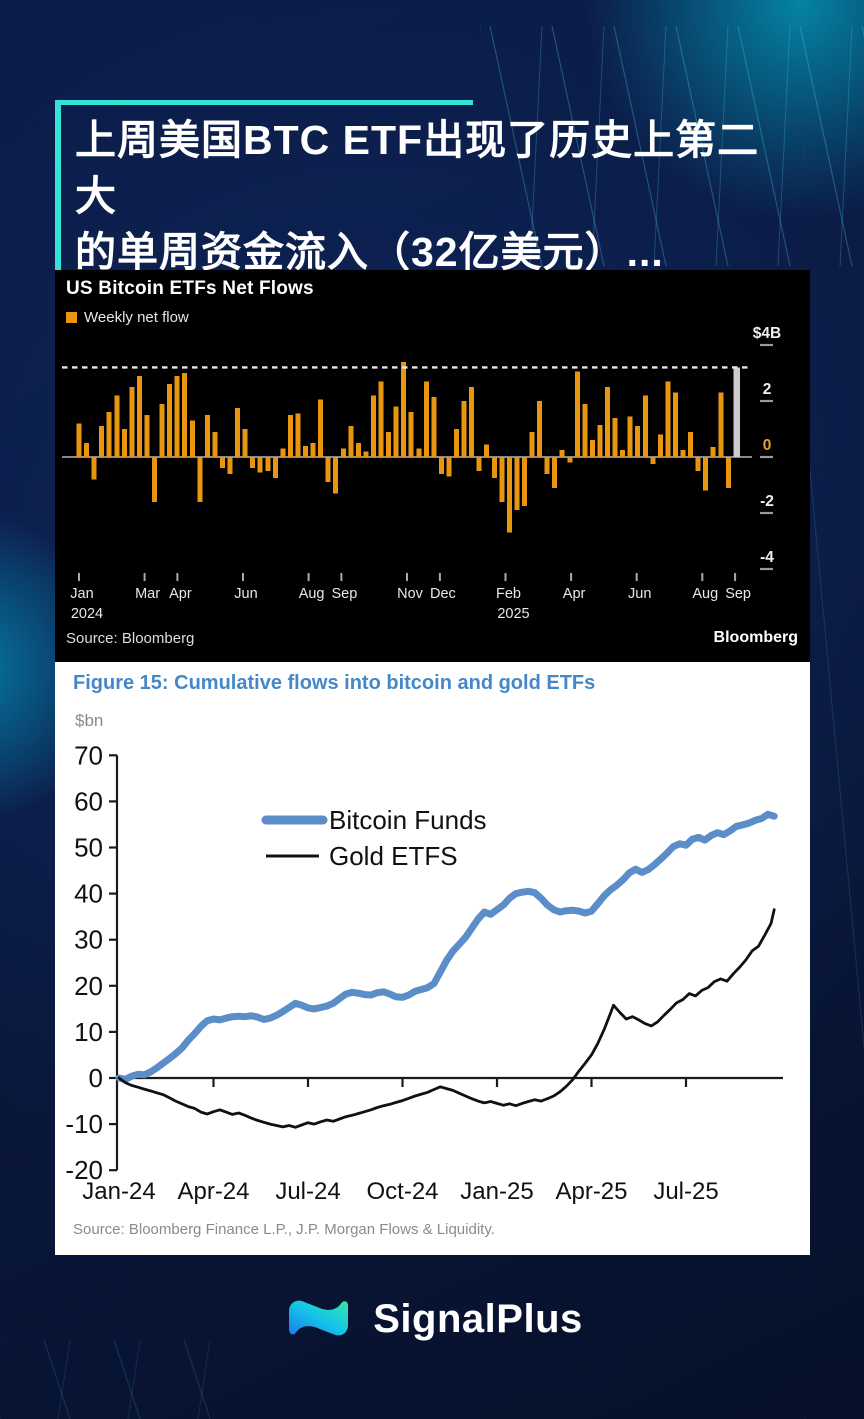  I want to click on svg-text: 70, so click(88, 755).